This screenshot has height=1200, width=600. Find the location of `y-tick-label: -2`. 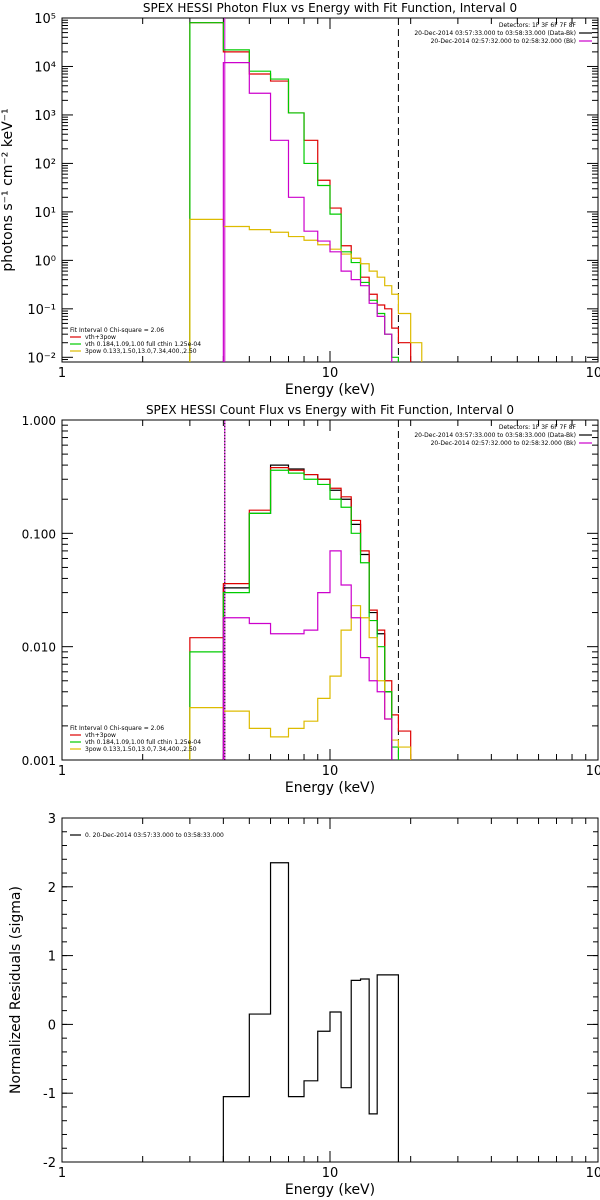

y-tick-label: -2 is located at coordinates (49, 1163).